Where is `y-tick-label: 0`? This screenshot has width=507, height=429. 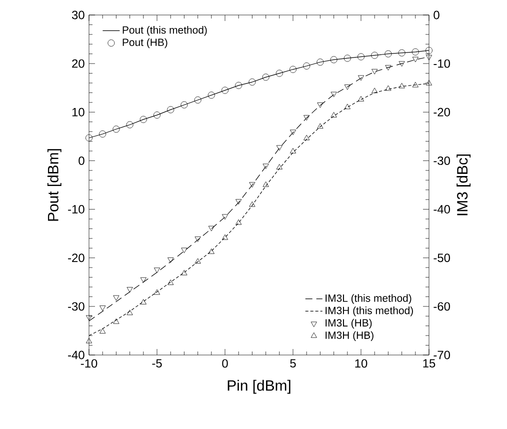
y-tick-label: 0 is located at coordinates (81, 160).